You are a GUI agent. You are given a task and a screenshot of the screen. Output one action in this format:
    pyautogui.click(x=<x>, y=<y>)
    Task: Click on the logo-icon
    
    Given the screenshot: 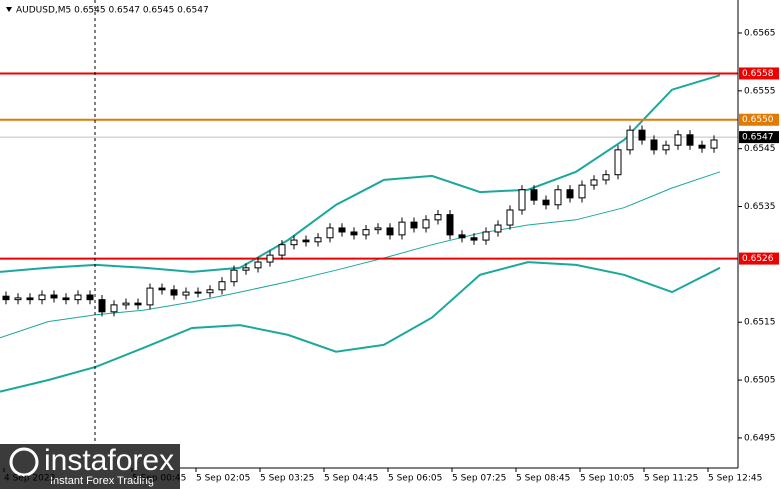 What is the action you would take?
    pyautogui.click(x=24, y=462)
    